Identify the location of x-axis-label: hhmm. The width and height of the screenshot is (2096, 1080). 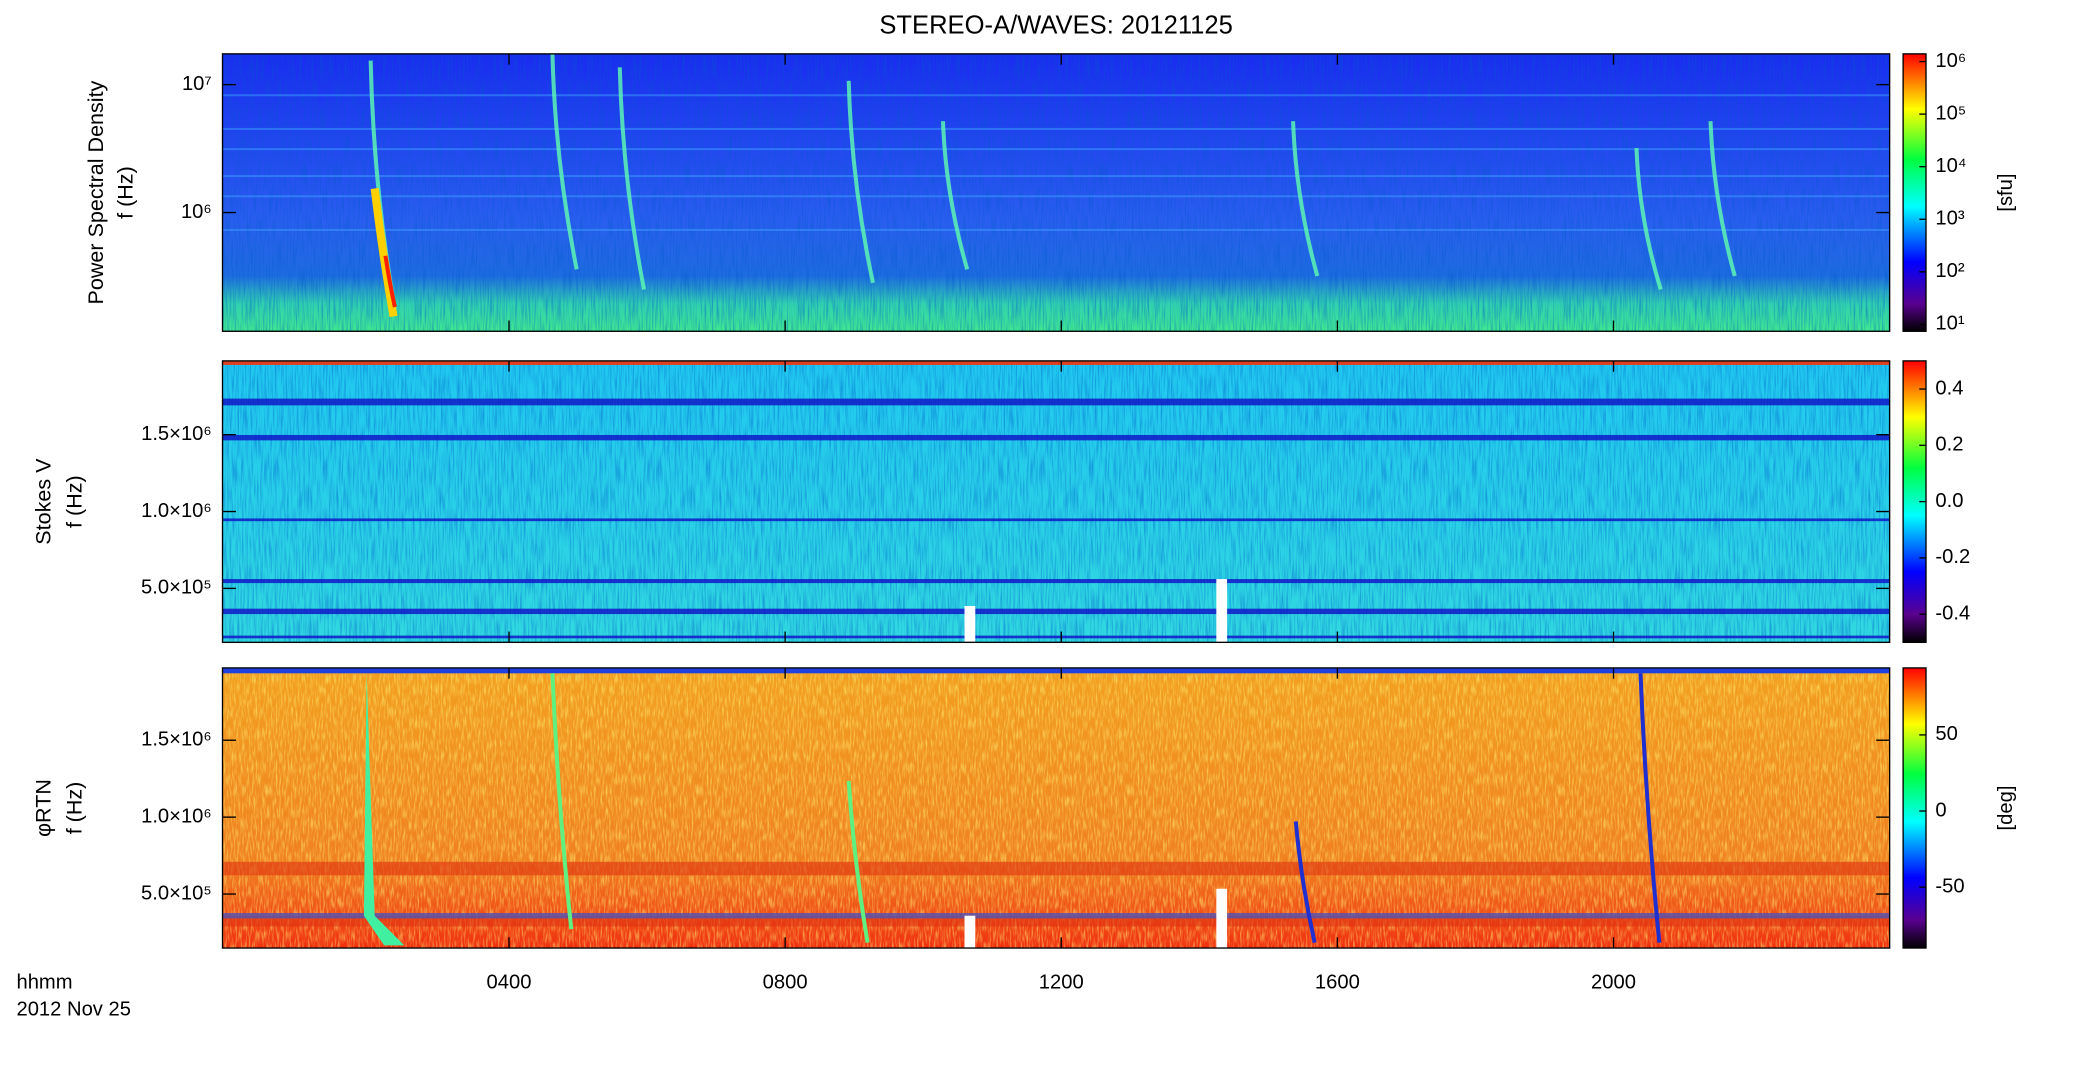
(44, 982).